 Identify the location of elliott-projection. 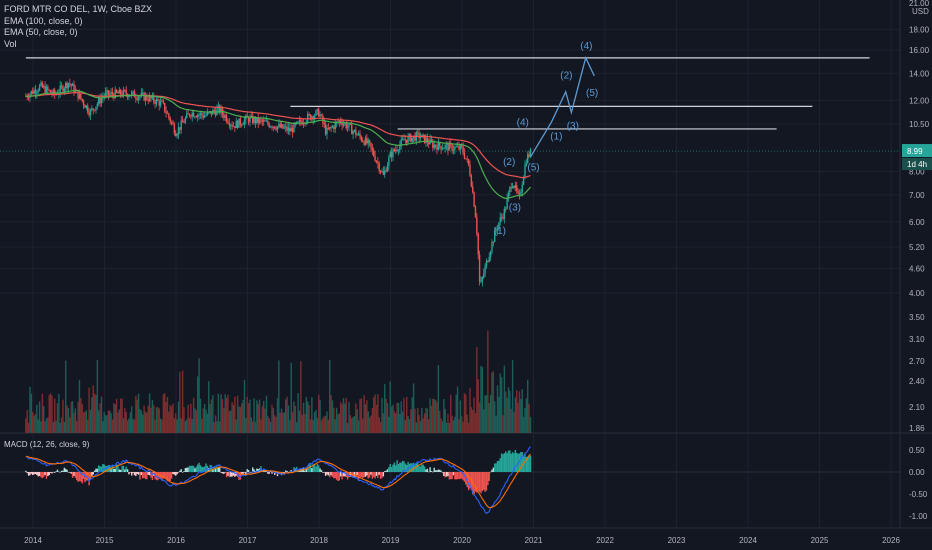
(562, 106).